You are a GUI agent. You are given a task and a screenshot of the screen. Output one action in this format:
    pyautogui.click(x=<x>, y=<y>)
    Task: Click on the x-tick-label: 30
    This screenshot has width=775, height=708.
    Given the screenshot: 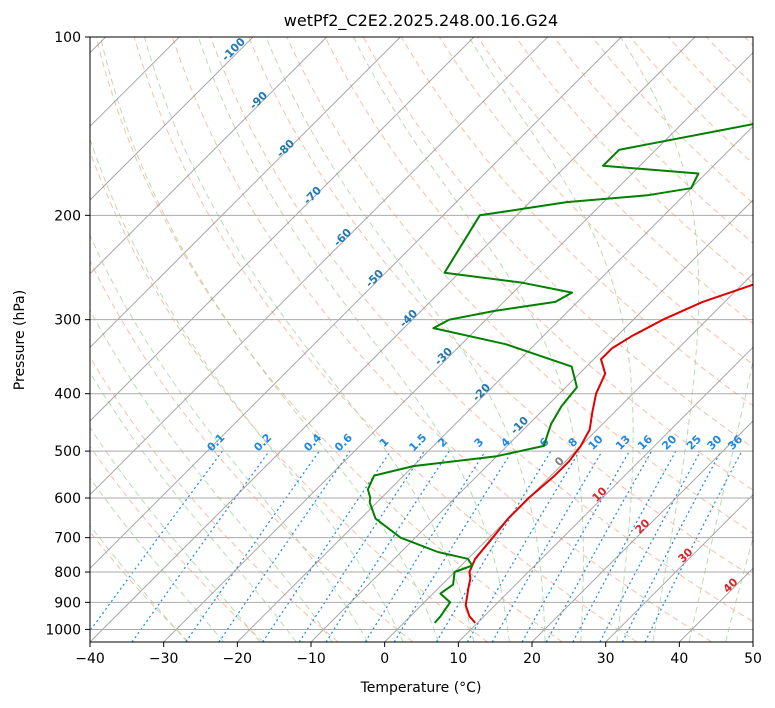 What is the action you would take?
    pyautogui.click(x=606, y=659)
    